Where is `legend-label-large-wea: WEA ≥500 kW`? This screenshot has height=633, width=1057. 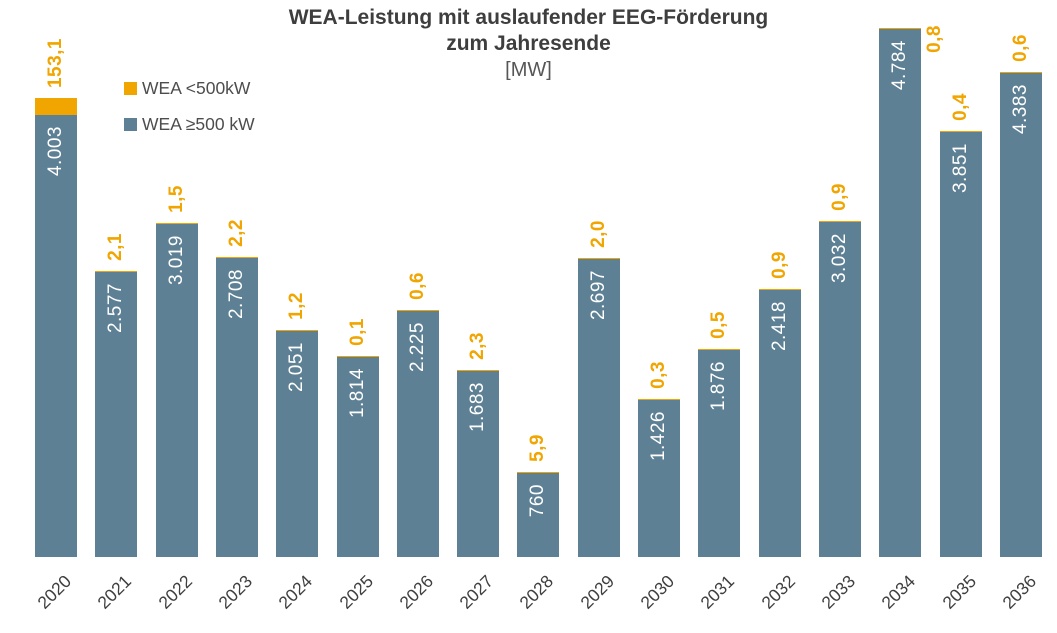 legend-label-large-wea: WEA ≥500 kW is located at coordinates (198, 124).